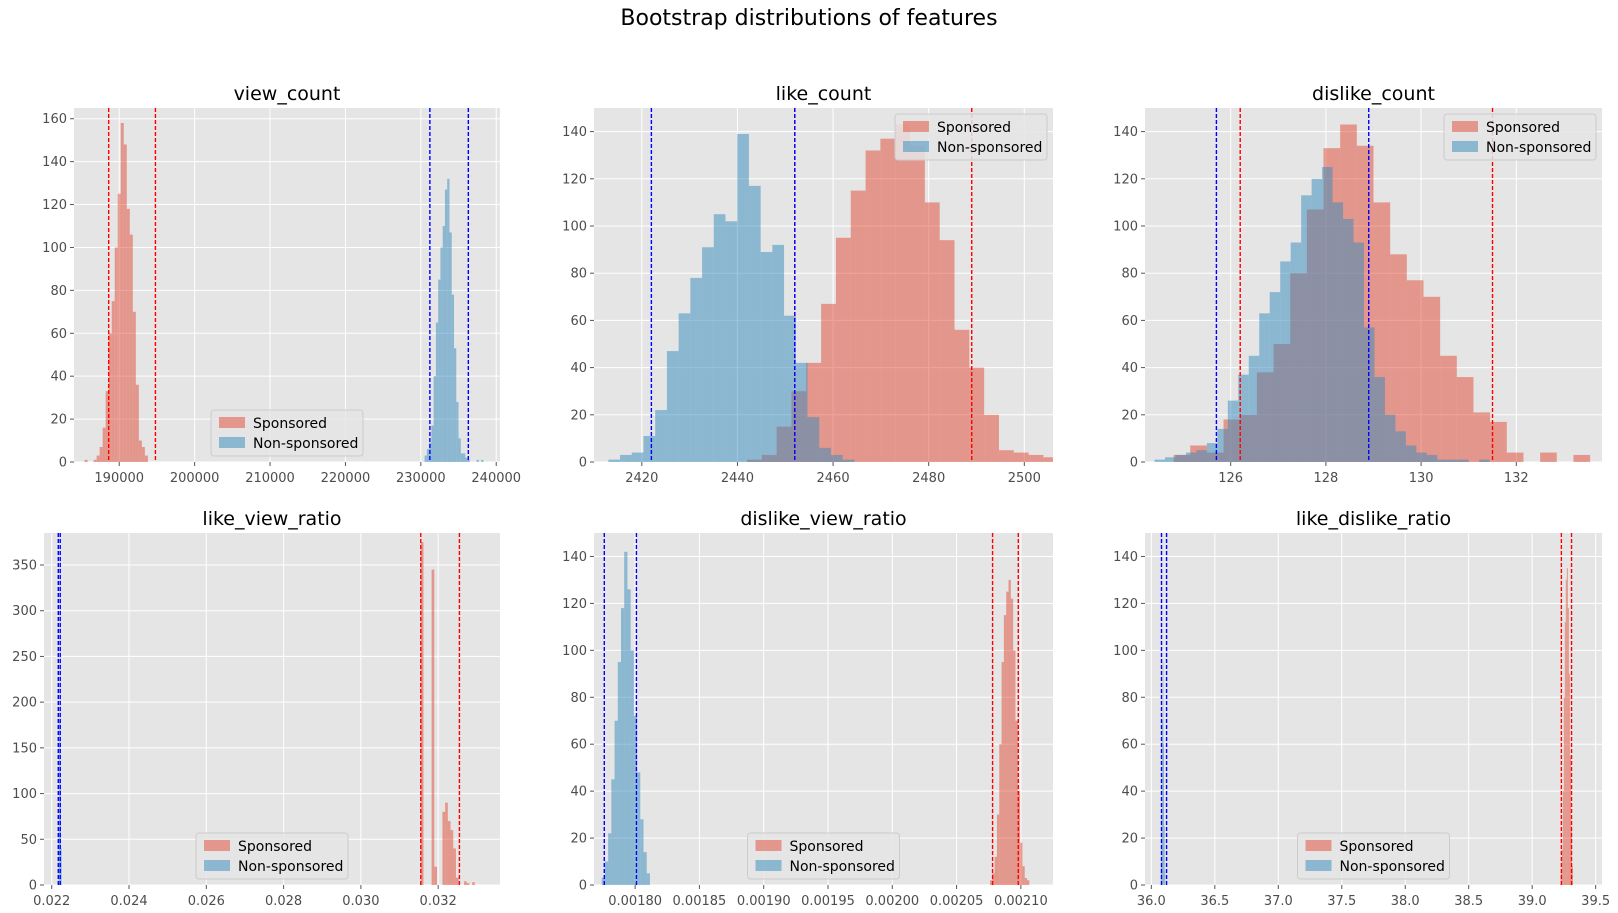 This screenshot has width=1618, height=913. What do you see at coordinates (346, 478) in the screenshot?
I see `x-tick-label: 220000` at bounding box center [346, 478].